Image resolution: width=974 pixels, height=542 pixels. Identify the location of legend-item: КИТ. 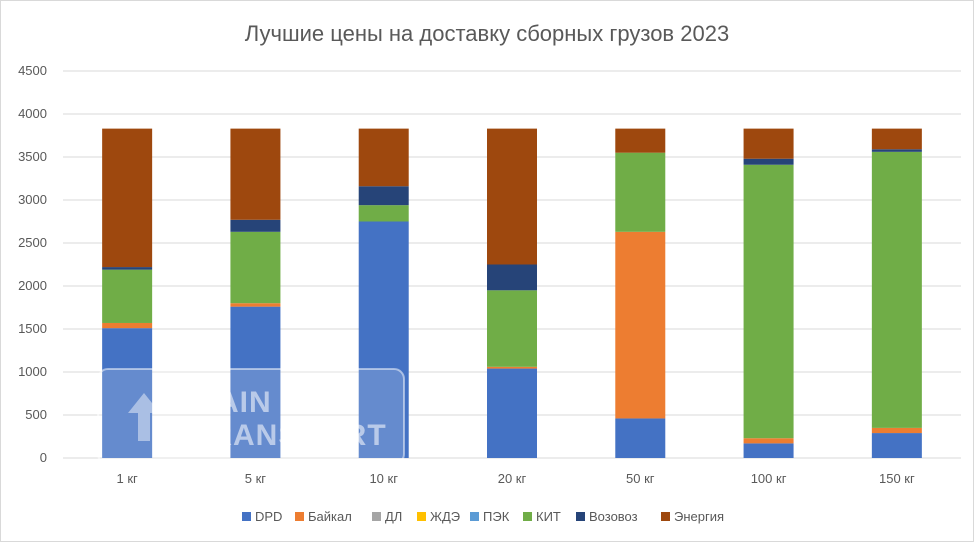
(542, 516).